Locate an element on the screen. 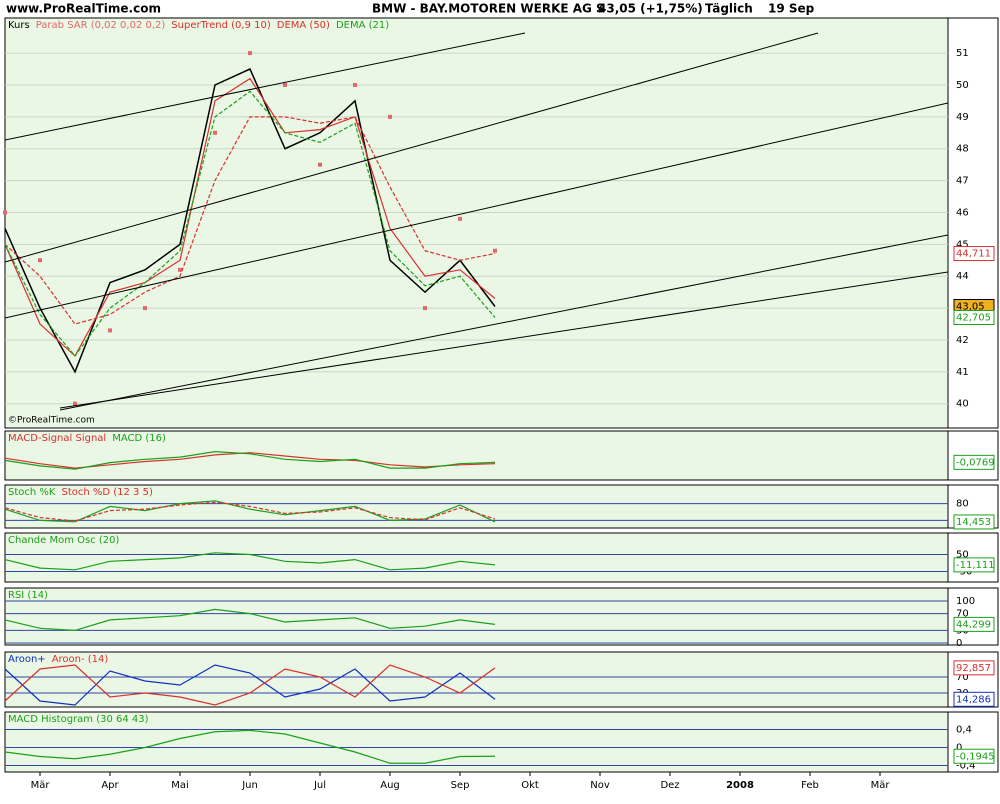 The image size is (1000, 804). last-label: 44,299 is located at coordinates (973, 624).